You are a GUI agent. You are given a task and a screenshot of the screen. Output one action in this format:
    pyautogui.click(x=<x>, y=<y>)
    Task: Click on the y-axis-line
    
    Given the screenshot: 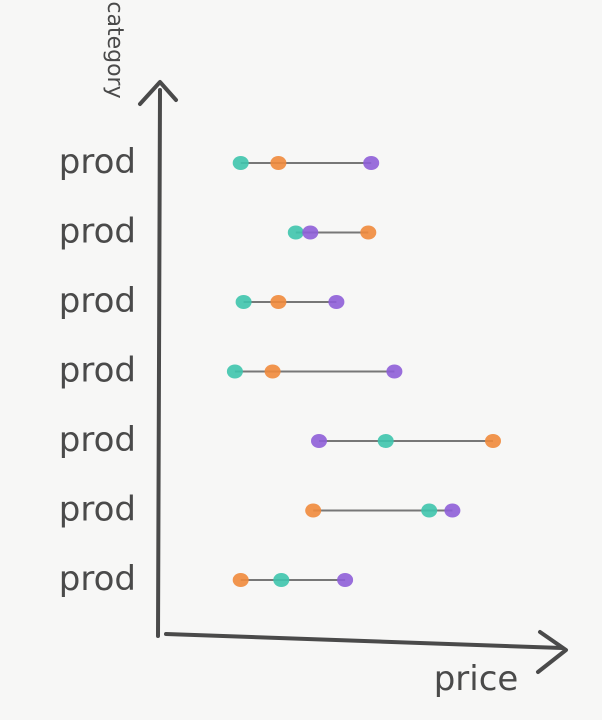 What is the action you would take?
    pyautogui.click(x=159, y=363)
    